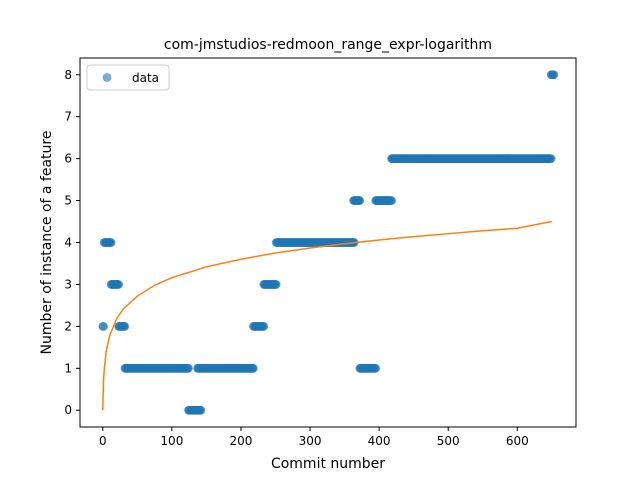 Image resolution: width=640 pixels, height=480 pixels. Describe the element at coordinates (47, 243) in the screenshot. I see `y-axis-label: Number of instance of a feature` at that location.